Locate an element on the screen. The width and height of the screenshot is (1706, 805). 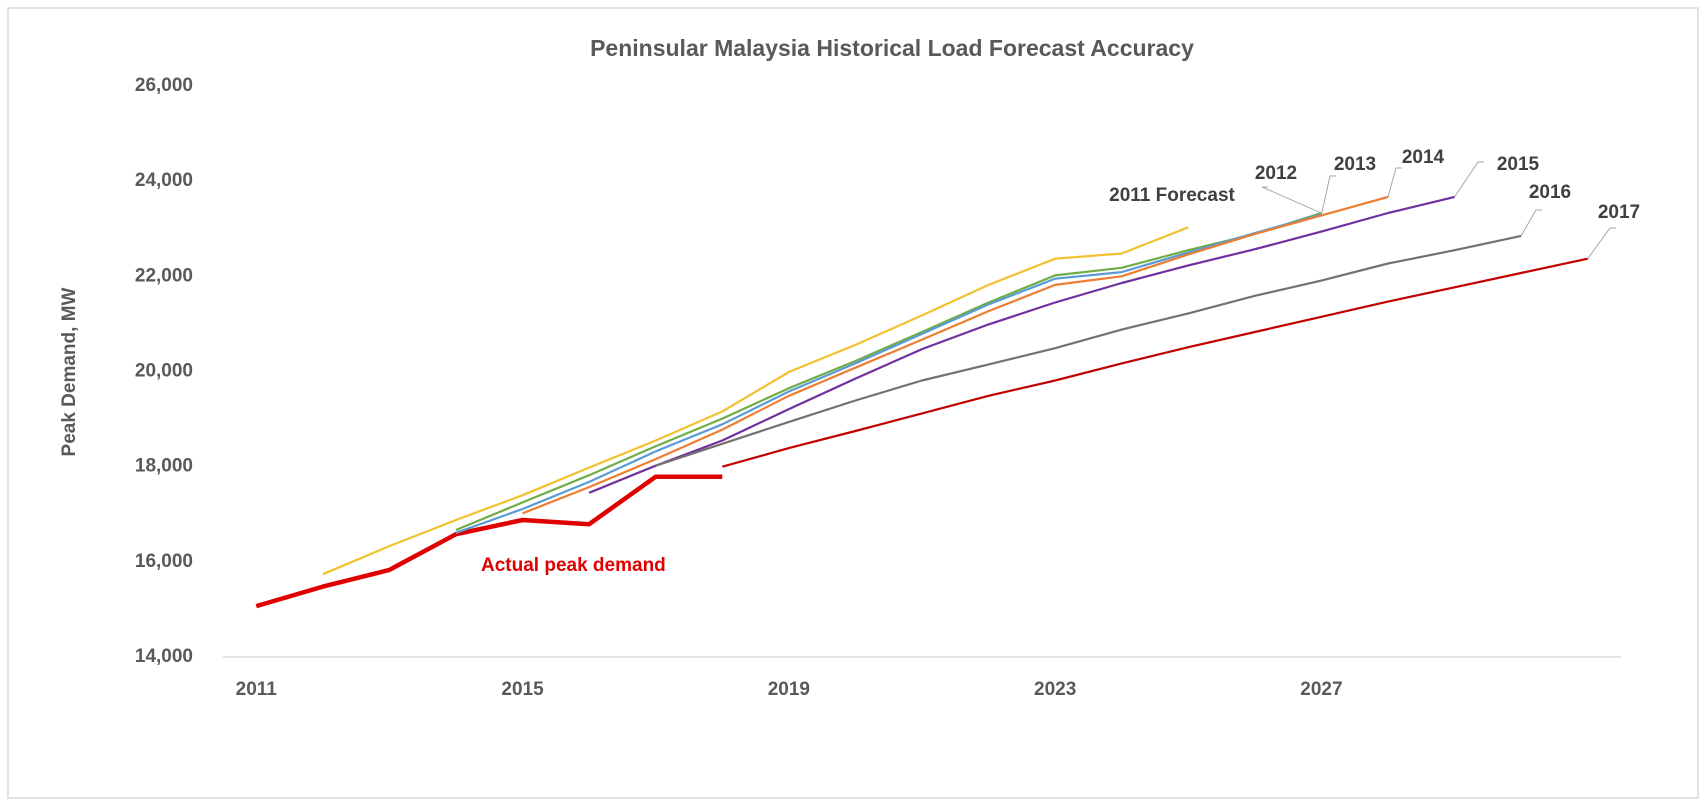
series-label: 2013 is located at coordinates (1355, 164).